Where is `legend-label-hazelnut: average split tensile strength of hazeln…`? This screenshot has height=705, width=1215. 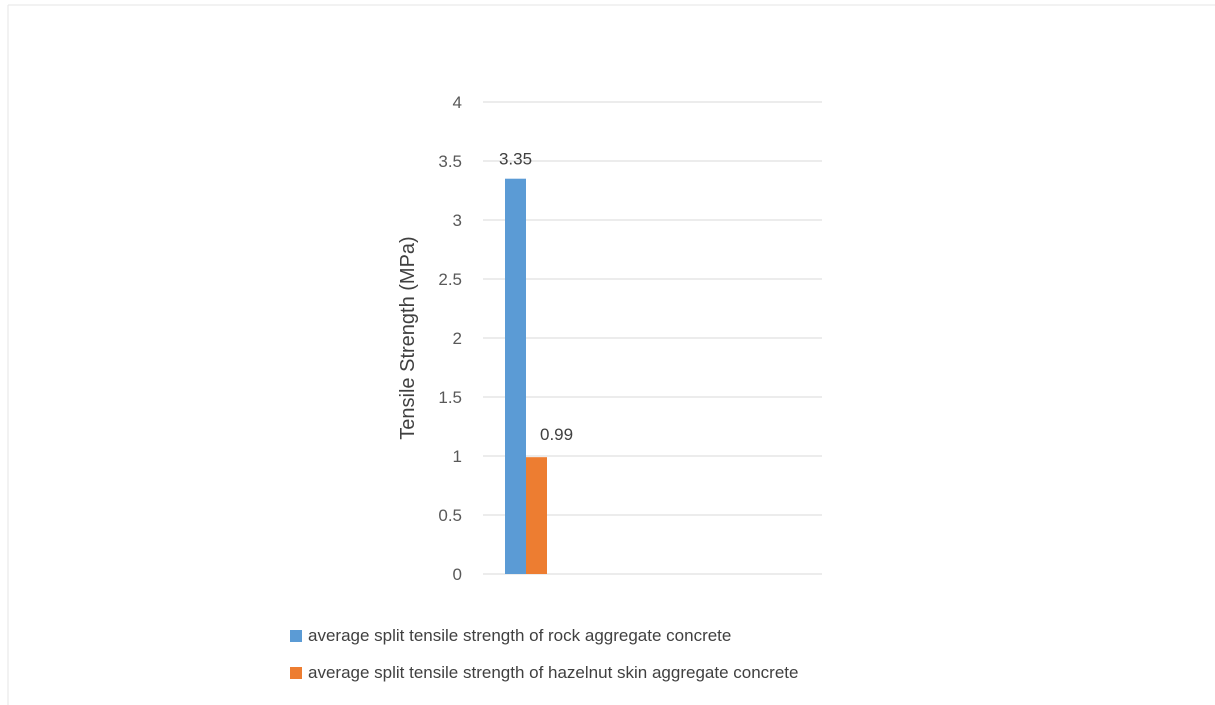
legend-label-hazelnut: average split tensile strength of hazeln… is located at coordinates (553, 672).